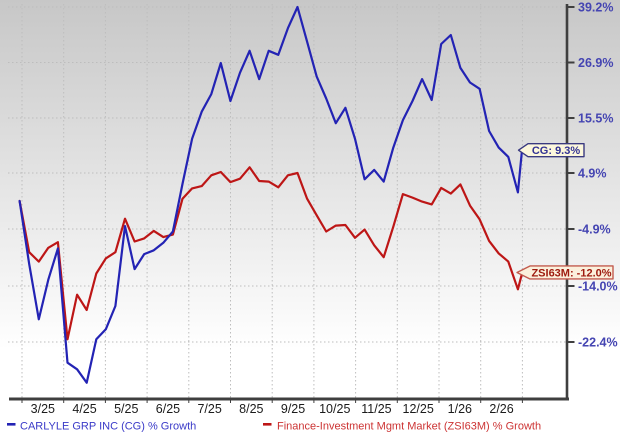 This screenshot has width=620, height=442. I want to click on zsi63m-callout, so click(565, 272).